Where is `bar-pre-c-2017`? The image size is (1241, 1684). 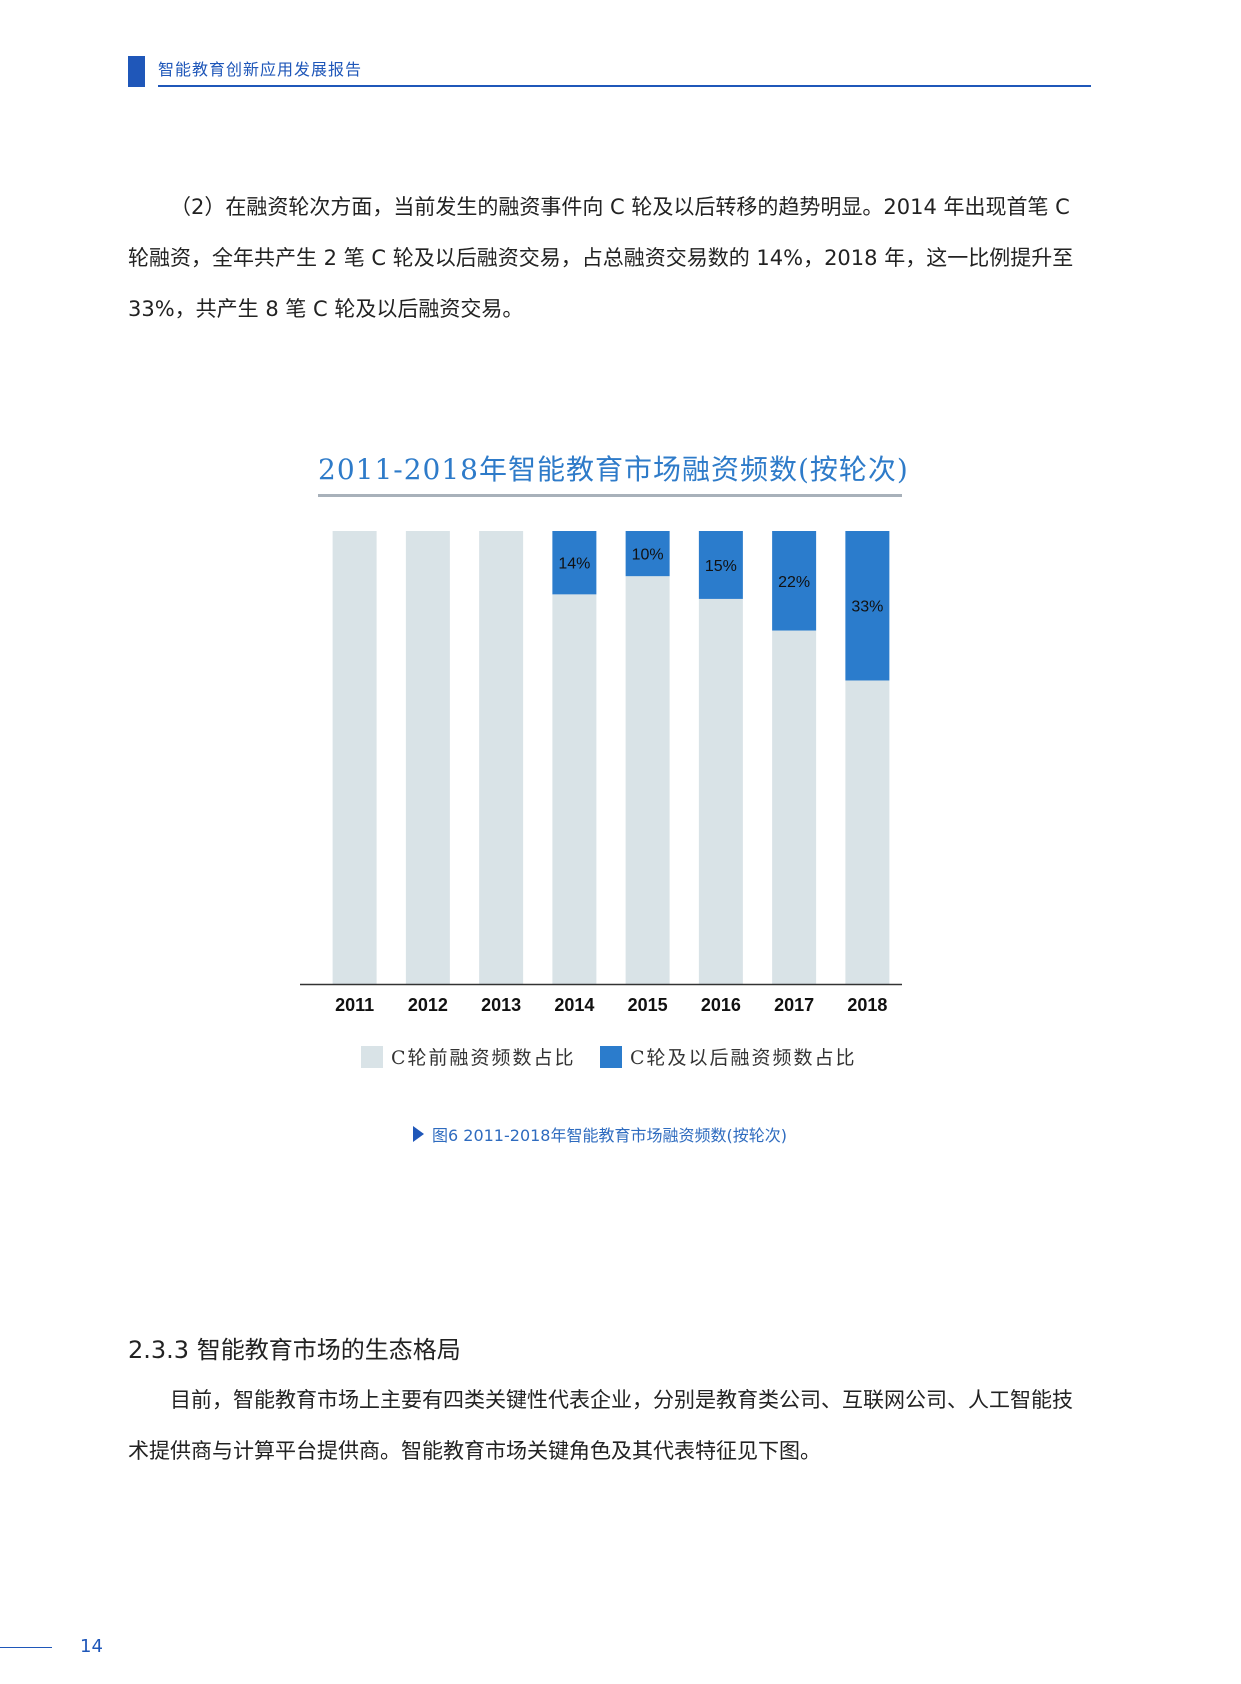
bar-pre-c-2017 is located at coordinates (794, 807).